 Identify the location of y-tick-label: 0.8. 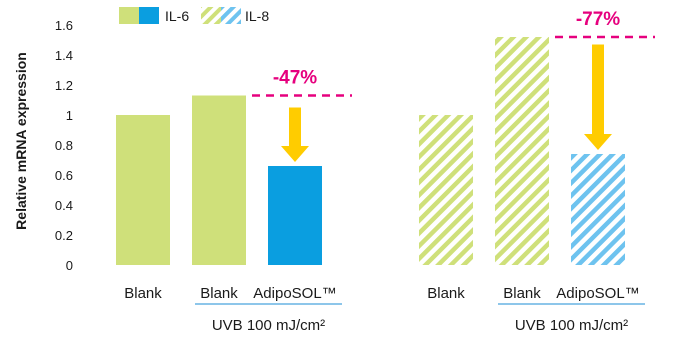
(64, 145).